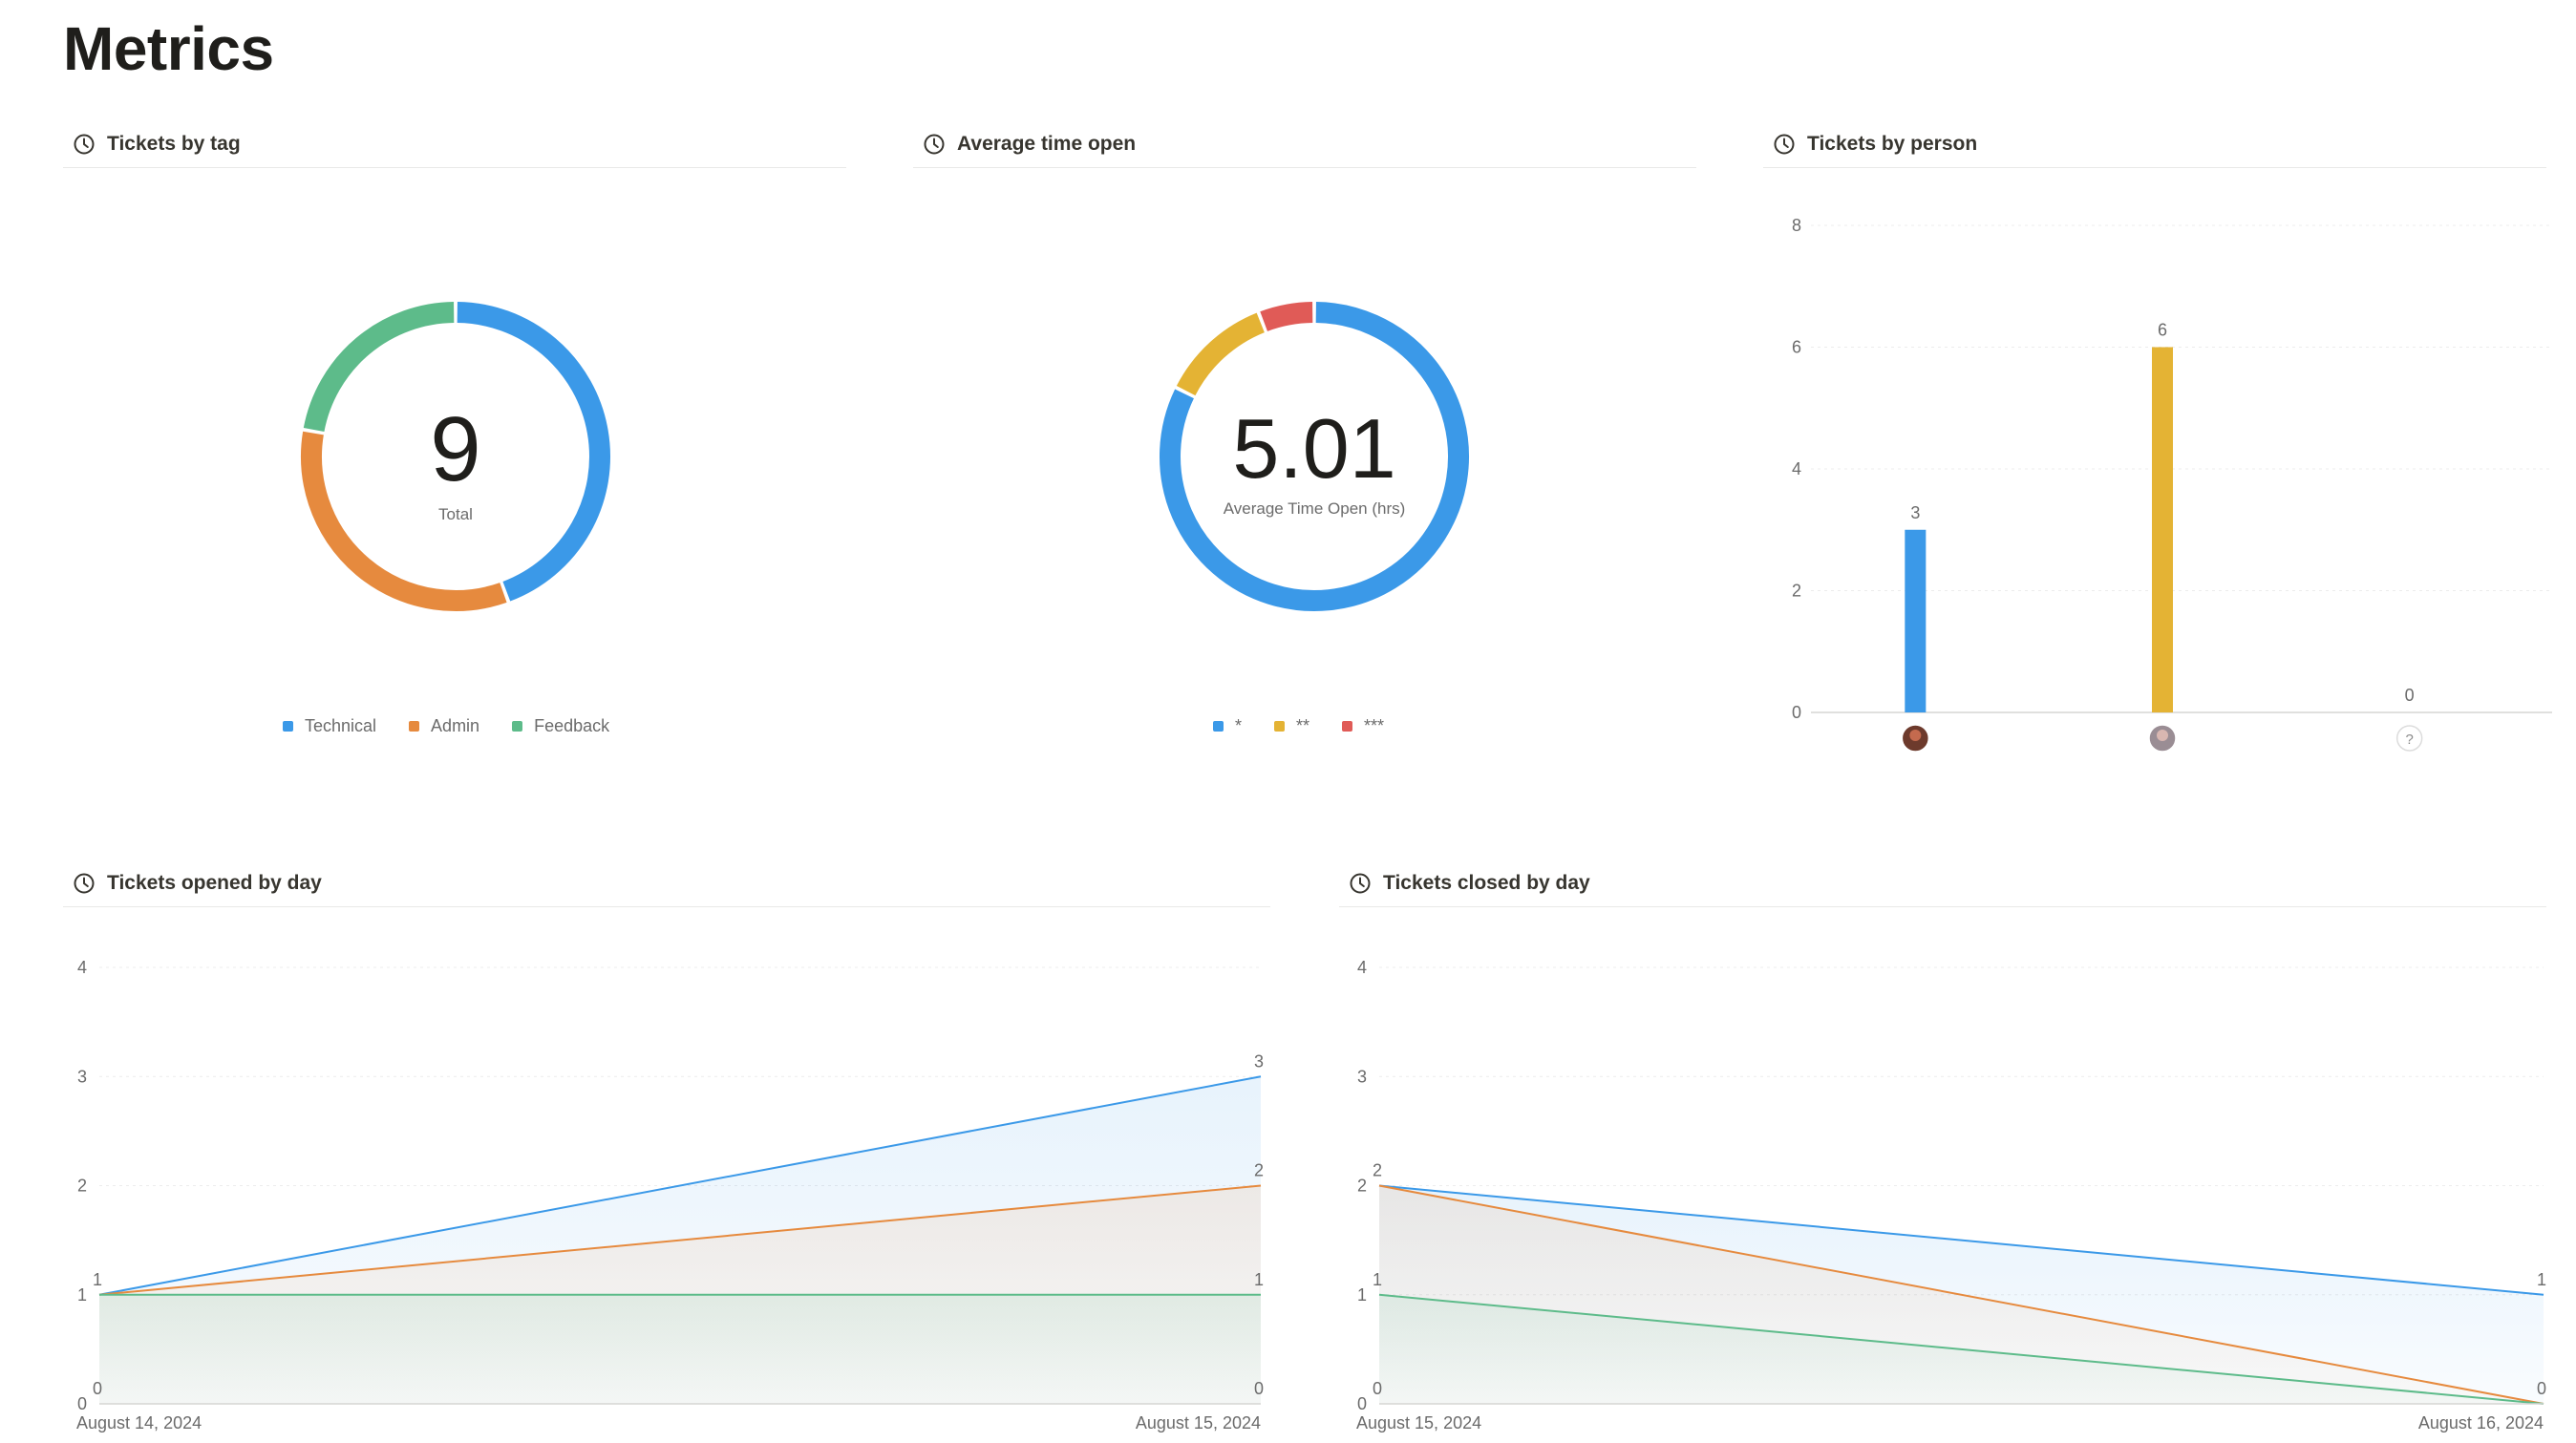 The image size is (2576, 1443). I want to click on panel-header-opened: Tickets opened by day, so click(666, 883).